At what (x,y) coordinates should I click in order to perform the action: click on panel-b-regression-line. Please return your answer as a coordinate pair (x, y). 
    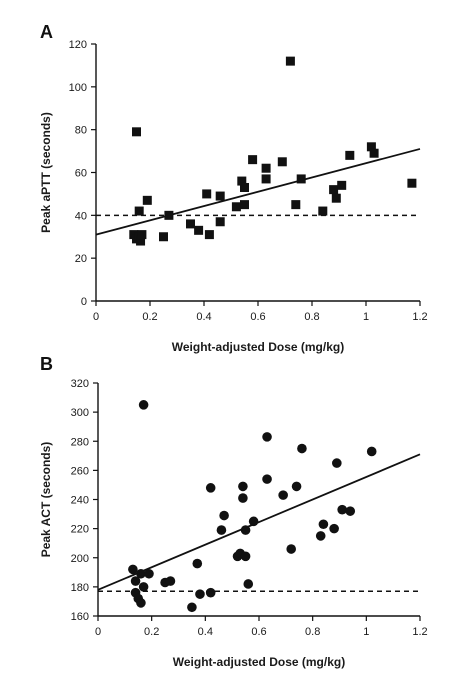
    Looking at the image, I should click on (259, 522).